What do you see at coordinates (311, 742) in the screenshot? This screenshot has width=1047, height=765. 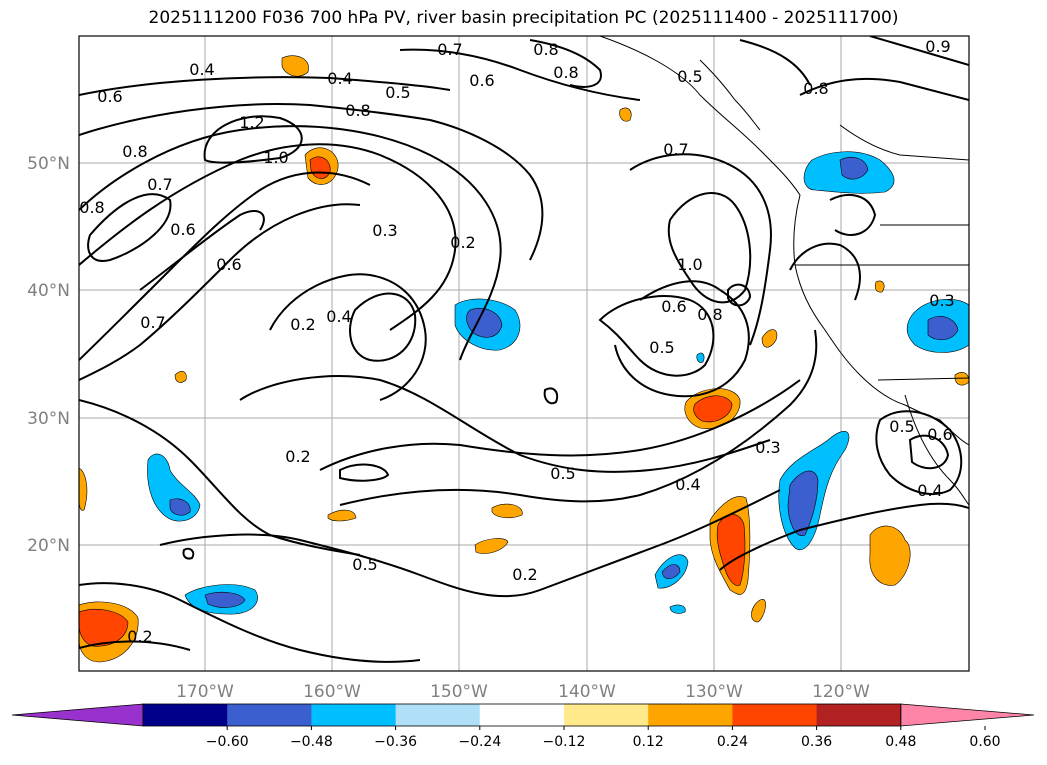 I see `colorbar-tick-label: −0.48` at bounding box center [311, 742].